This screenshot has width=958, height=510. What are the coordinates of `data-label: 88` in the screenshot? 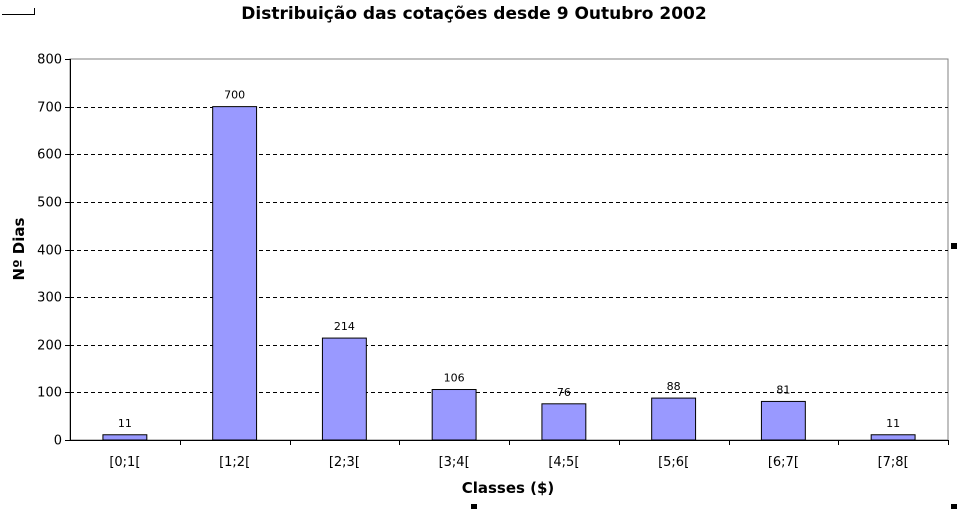 It's located at (674, 386).